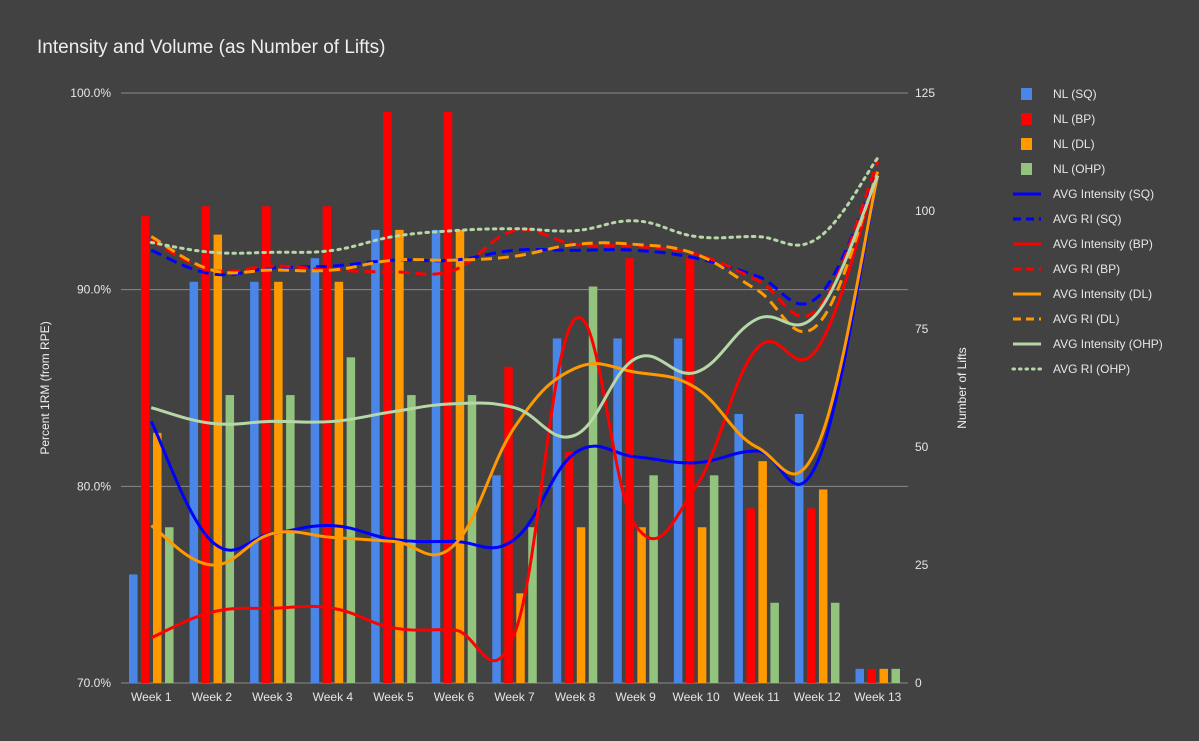 This screenshot has width=1199, height=741. I want to click on line-avg-ri-sq, so click(515, 238).